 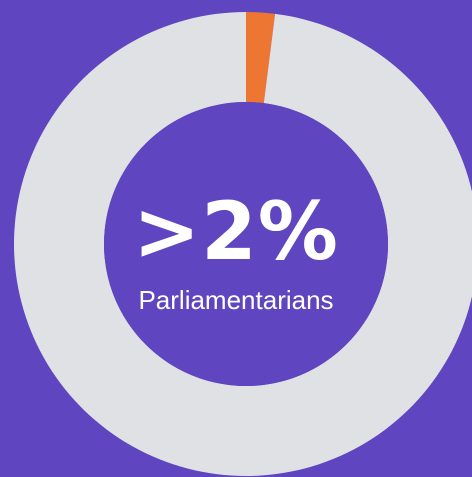 What do you see at coordinates (236, 231) in the screenshot?
I see `center-value: >2%` at bounding box center [236, 231].